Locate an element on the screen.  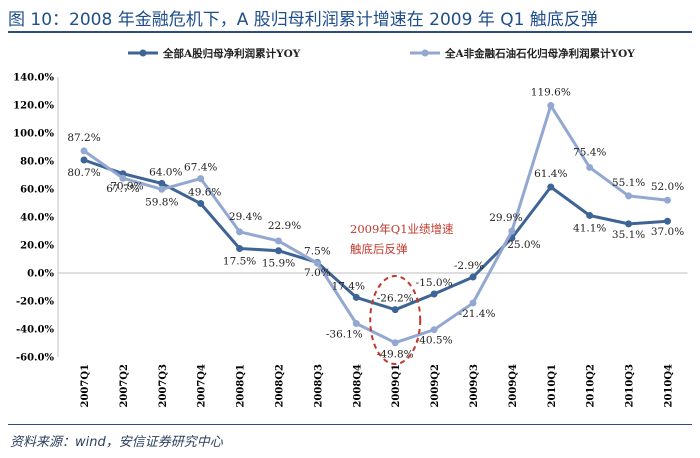
data-label-all-a: 37.0% is located at coordinates (667, 232).